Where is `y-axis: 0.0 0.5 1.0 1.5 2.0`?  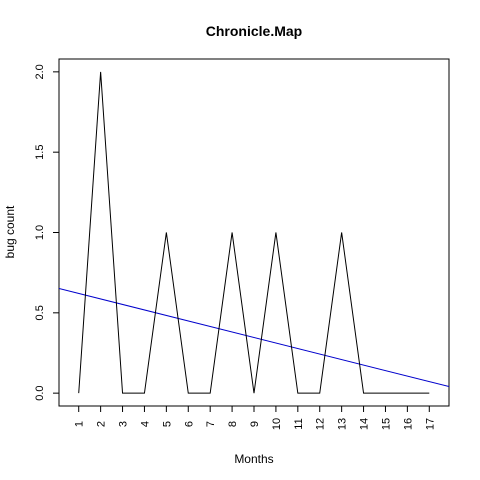 y-axis: 0.0 0.5 1.0 1.5 2.0 is located at coordinates (46, 232).